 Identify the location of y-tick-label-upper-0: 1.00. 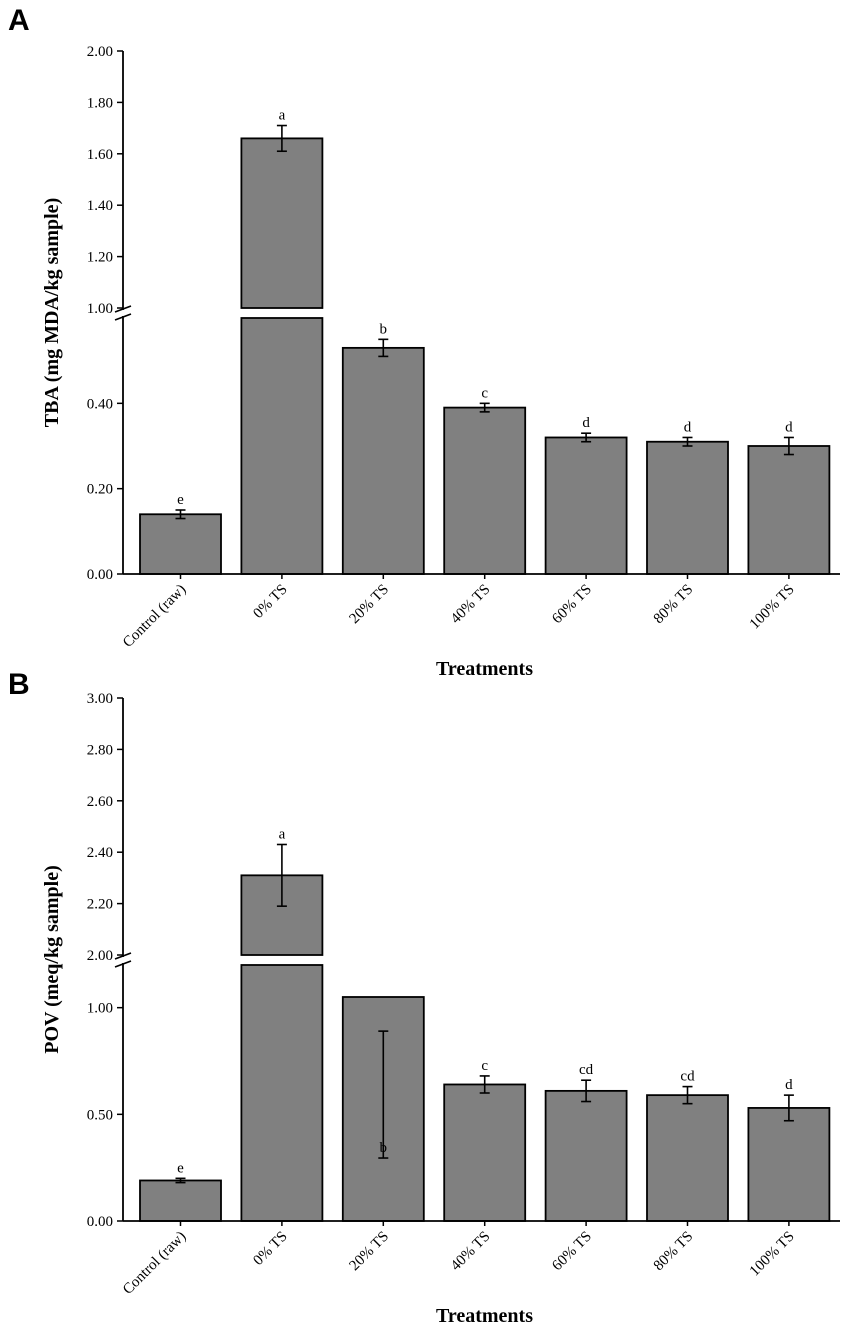
(100, 309).